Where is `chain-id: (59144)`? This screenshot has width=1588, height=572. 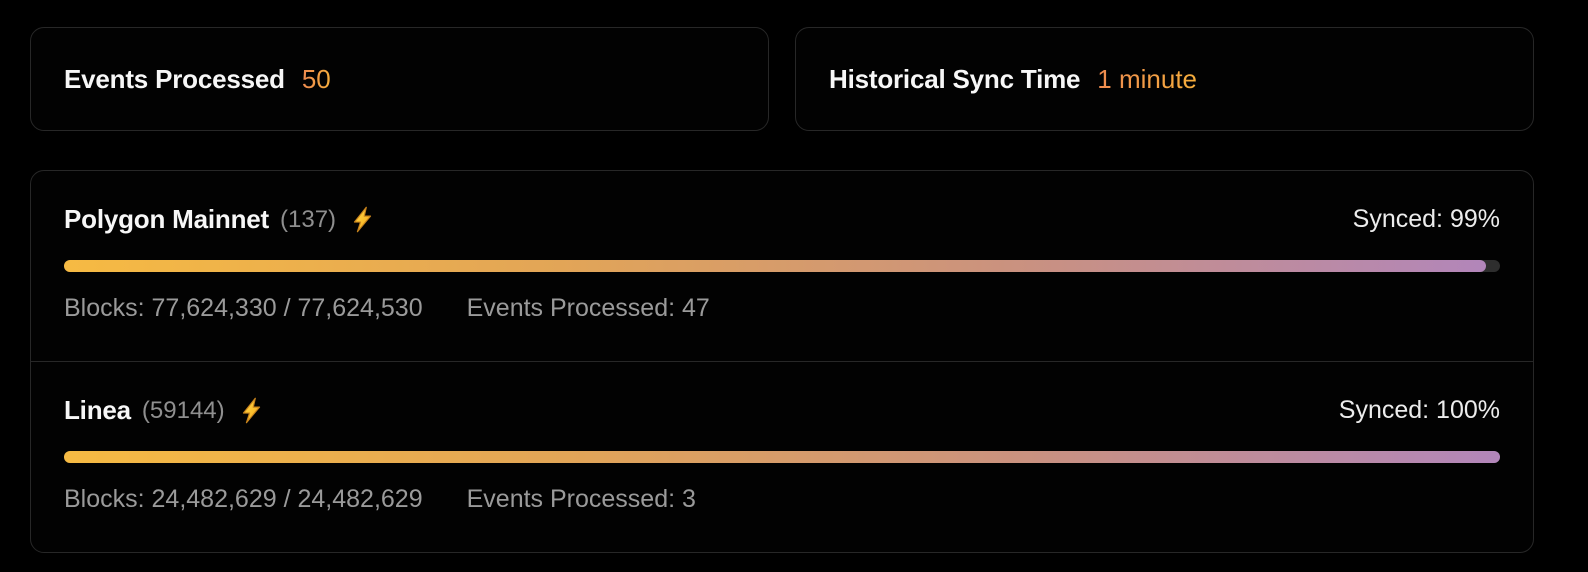 chain-id: (59144) is located at coordinates (183, 410).